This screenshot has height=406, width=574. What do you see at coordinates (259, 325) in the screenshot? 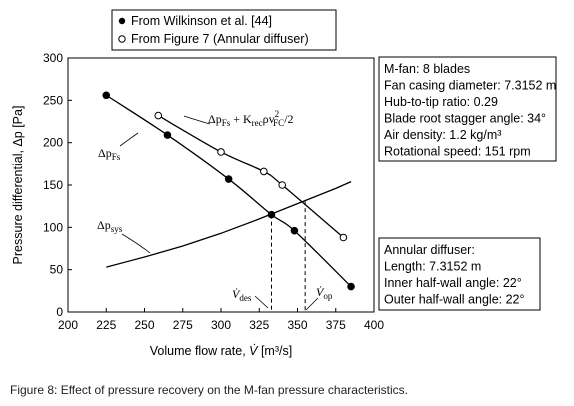
I see `x-tick-label: 325` at bounding box center [259, 325].